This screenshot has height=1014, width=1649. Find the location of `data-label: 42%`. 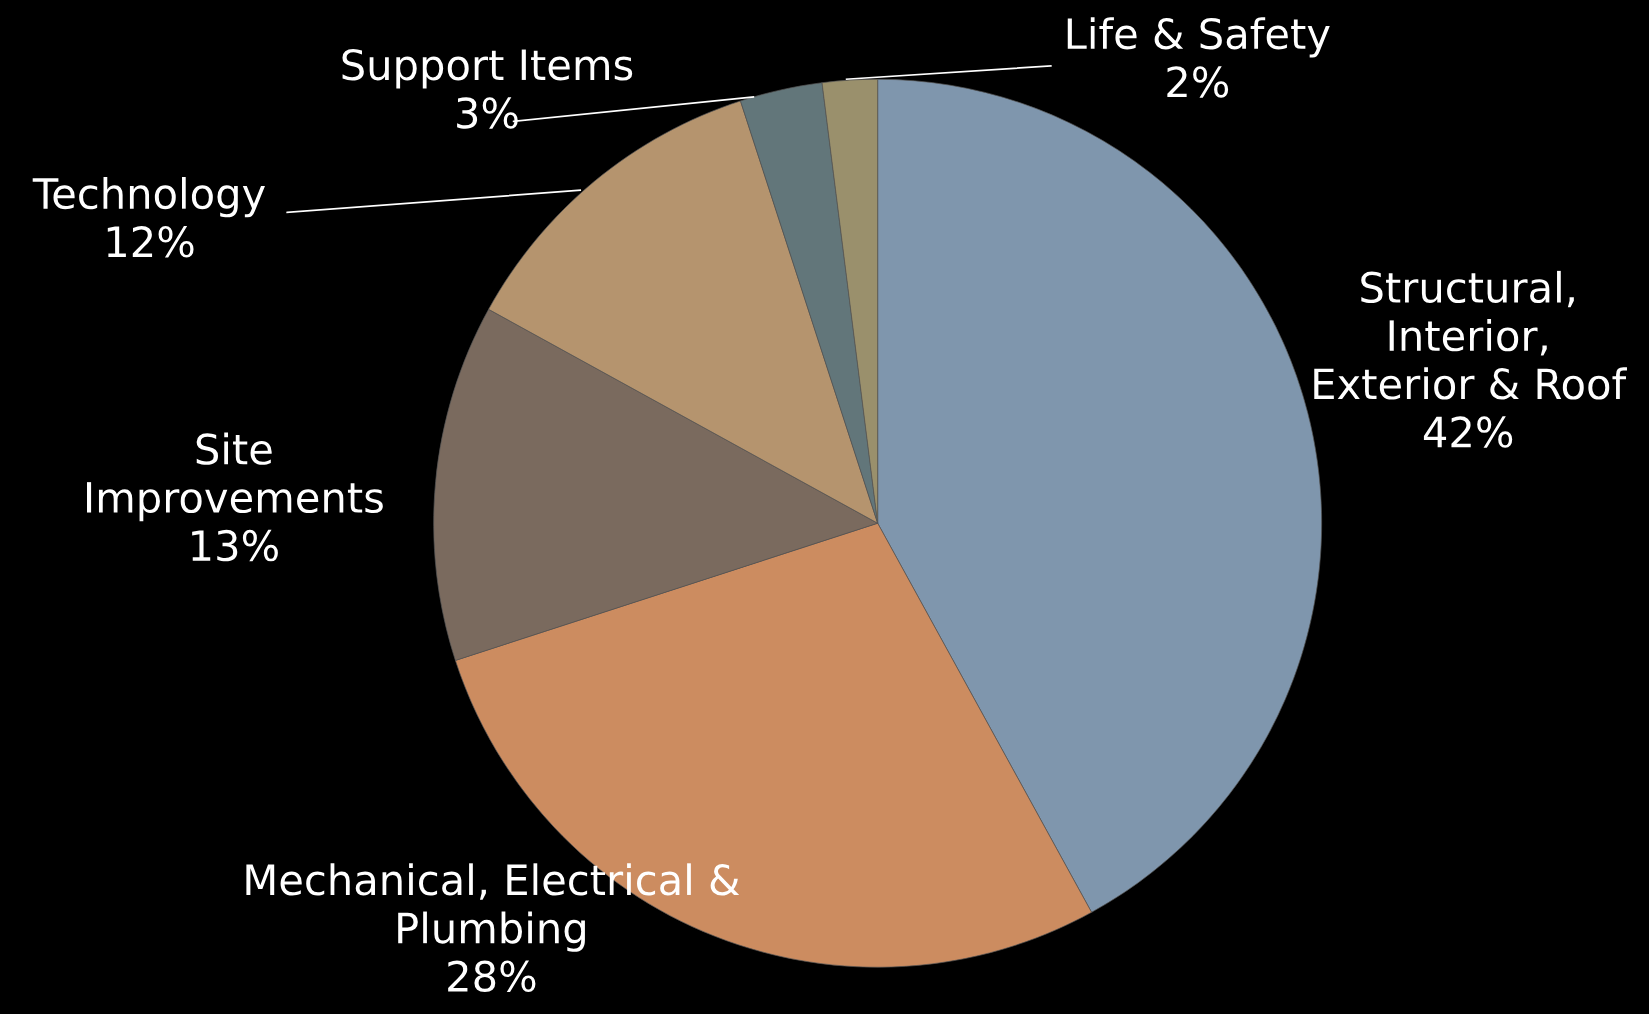

data-label: 42% is located at coordinates (1468, 432).